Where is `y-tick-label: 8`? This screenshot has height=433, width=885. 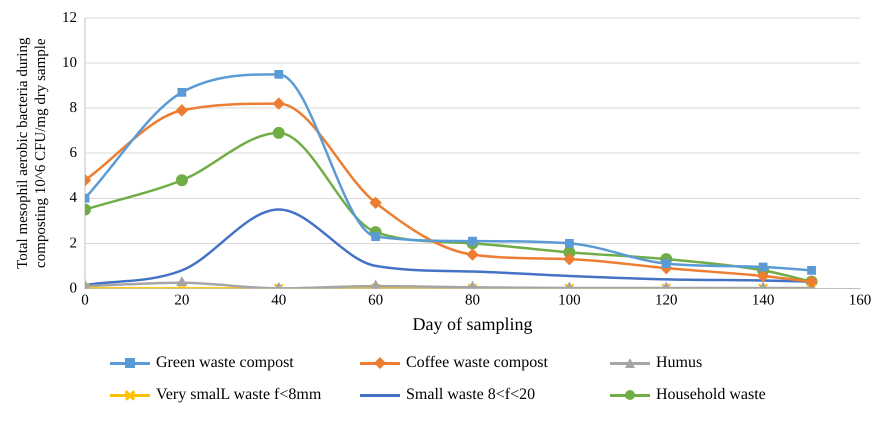 y-tick-label: 8 is located at coordinates (73, 108).